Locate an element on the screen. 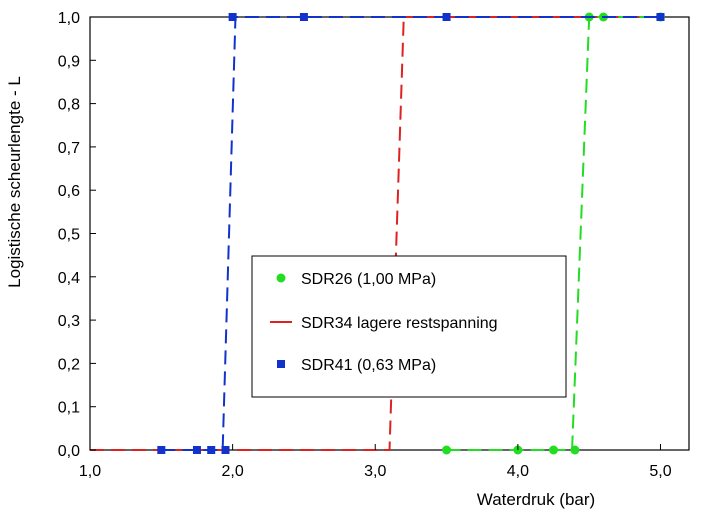  legend-sdr26-label: SDR26 (1,00 MPa) is located at coordinates (368, 279).